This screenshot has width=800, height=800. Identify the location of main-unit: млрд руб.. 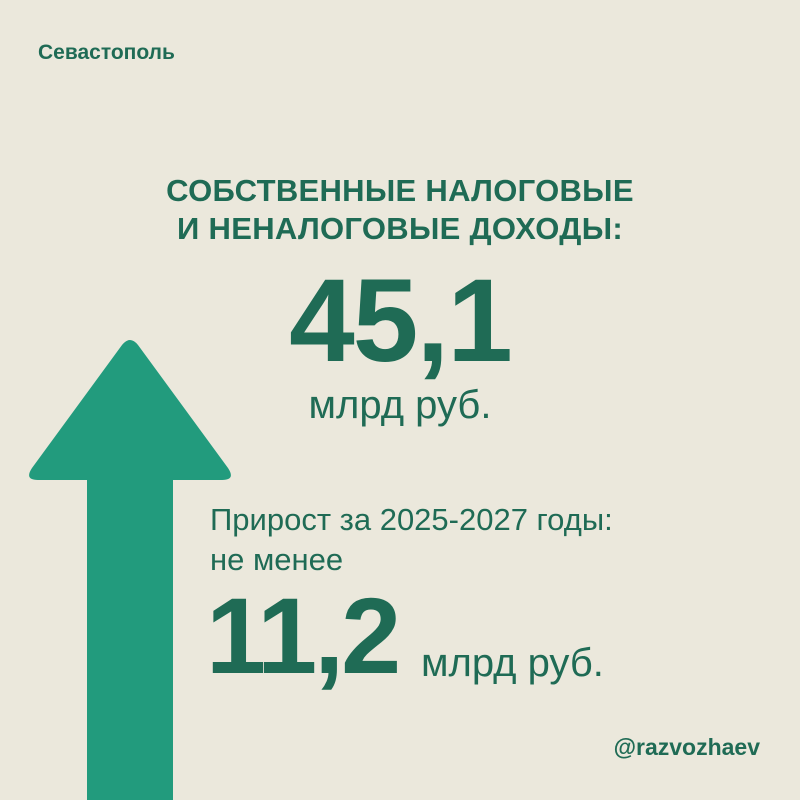
(400, 405).